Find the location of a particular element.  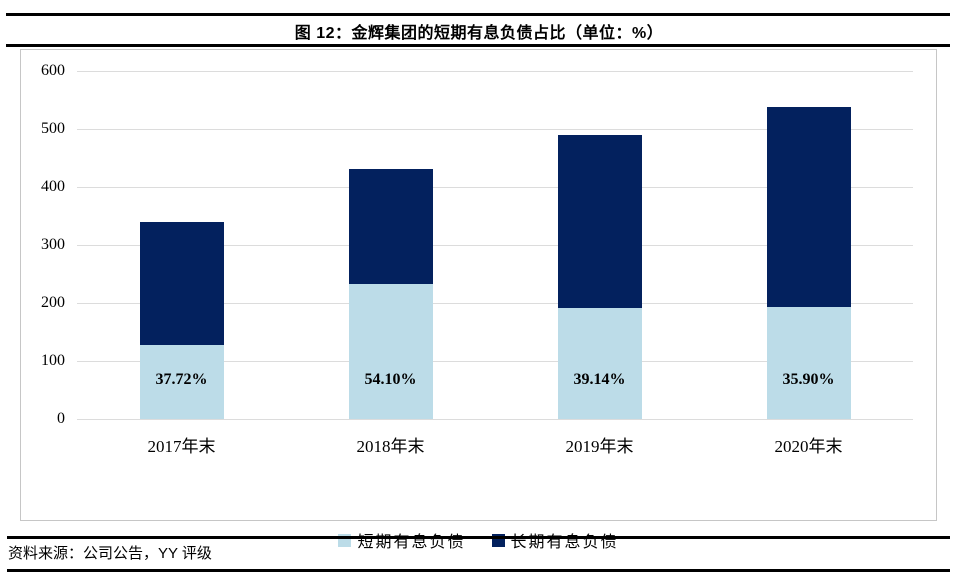

source-text: 资料来源：公司公告，YY 评级 is located at coordinates (110, 553).